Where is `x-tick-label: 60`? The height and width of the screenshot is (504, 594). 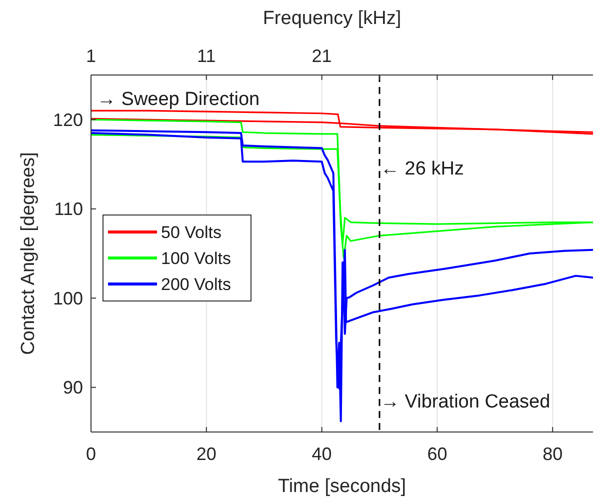 x-tick-label: 60 is located at coordinates (437, 454).